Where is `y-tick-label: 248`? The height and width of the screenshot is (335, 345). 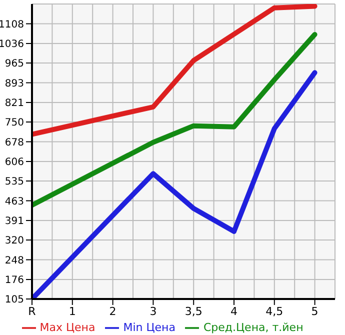 y-tick-label: 248 is located at coordinates (14, 260).